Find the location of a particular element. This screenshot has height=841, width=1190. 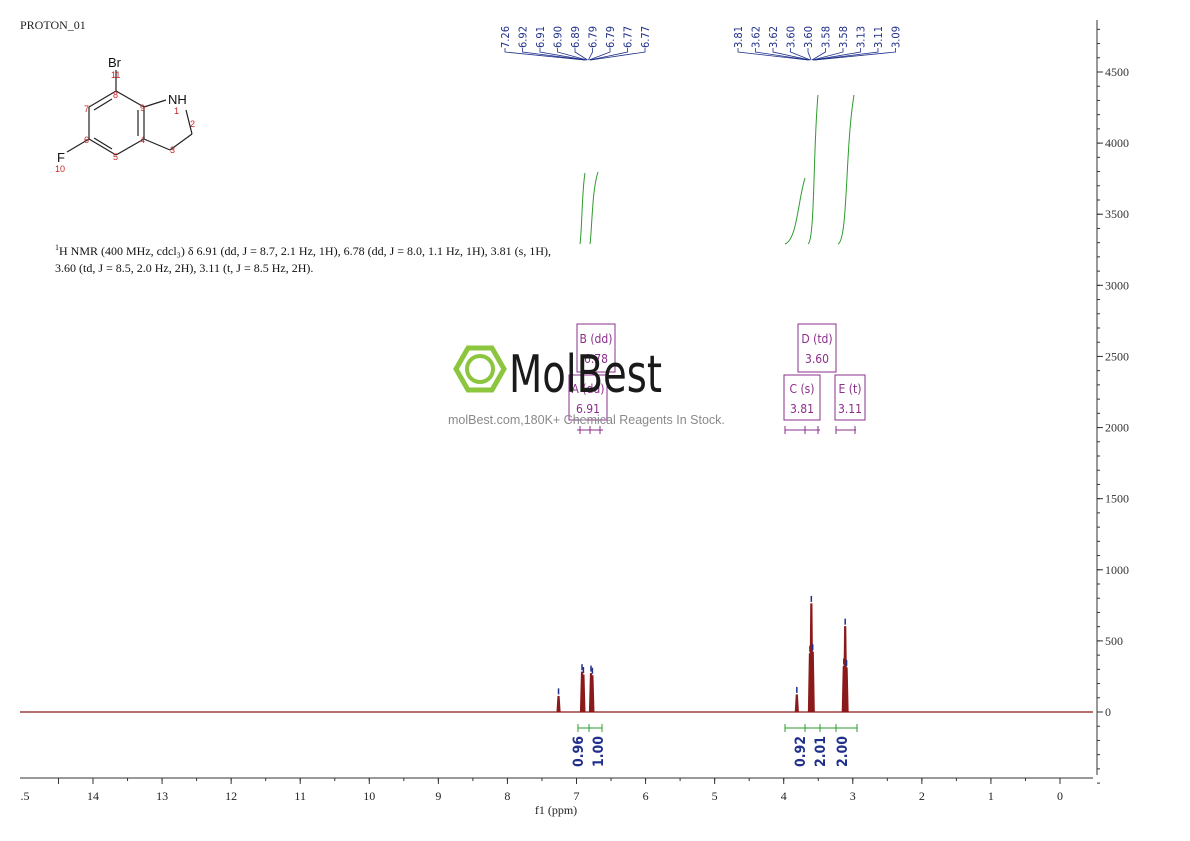

svg-text: 8 is located at coordinates (115, 95).